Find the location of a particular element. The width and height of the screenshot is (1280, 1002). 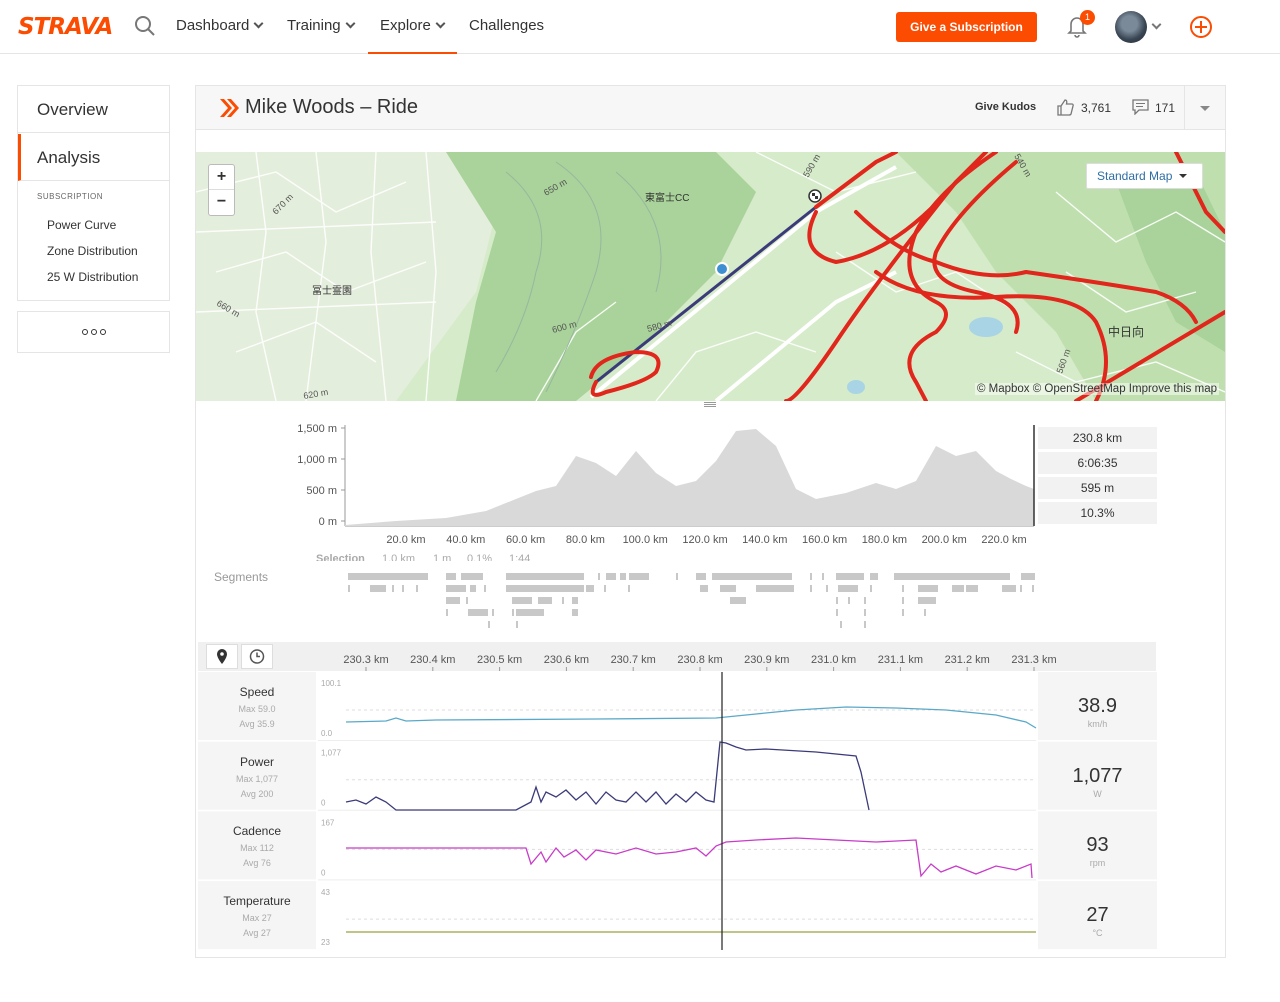

tab-analysis: Analysis is located at coordinates (93, 157).